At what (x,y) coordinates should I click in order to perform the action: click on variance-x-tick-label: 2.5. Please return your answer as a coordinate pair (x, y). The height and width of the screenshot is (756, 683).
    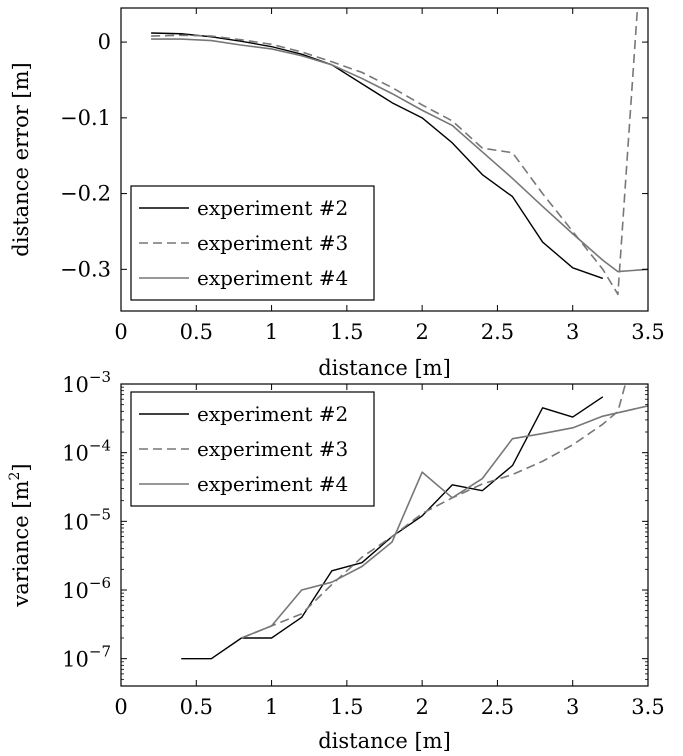
    Looking at the image, I should click on (497, 707).